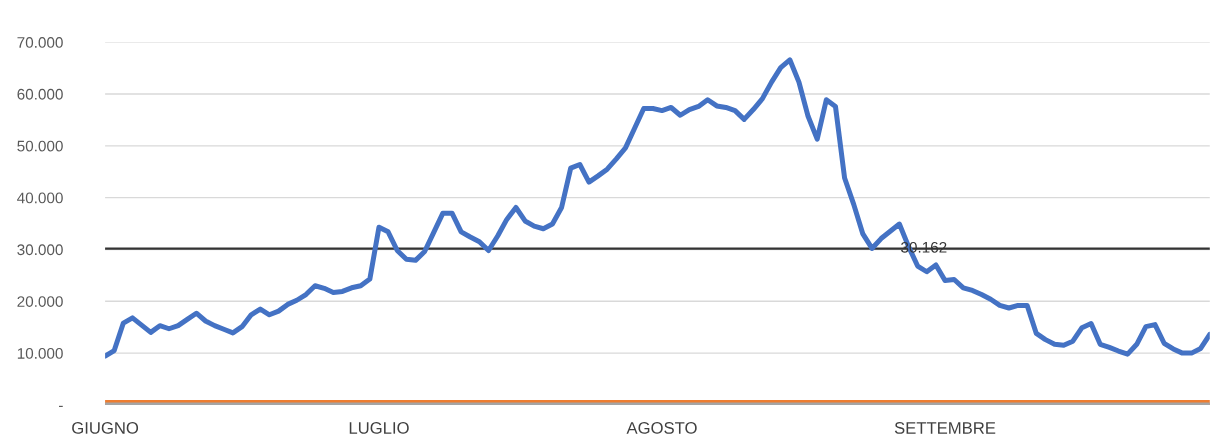  What do you see at coordinates (40, 198) in the screenshot?
I see `y-tick-label: 40.000` at bounding box center [40, 198].